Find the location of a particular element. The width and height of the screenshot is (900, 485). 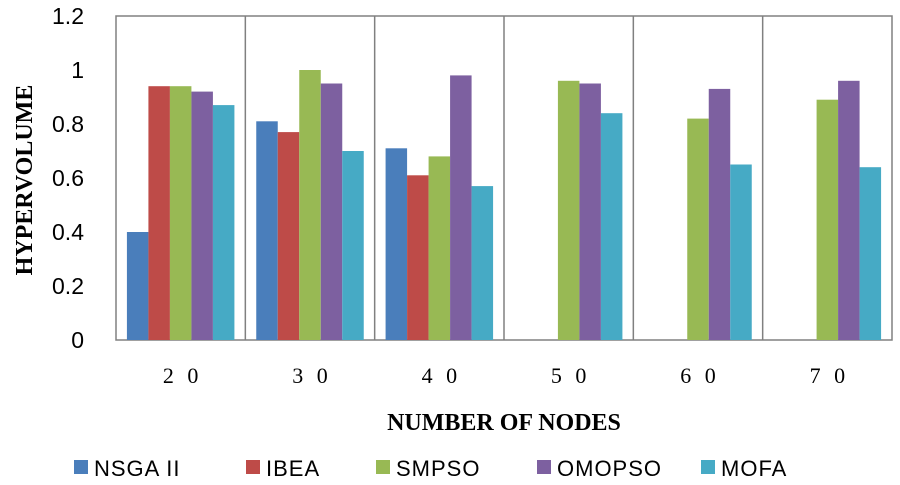

x-axis-title: NUMBER OF NODES is located at coordinates (504, 423).